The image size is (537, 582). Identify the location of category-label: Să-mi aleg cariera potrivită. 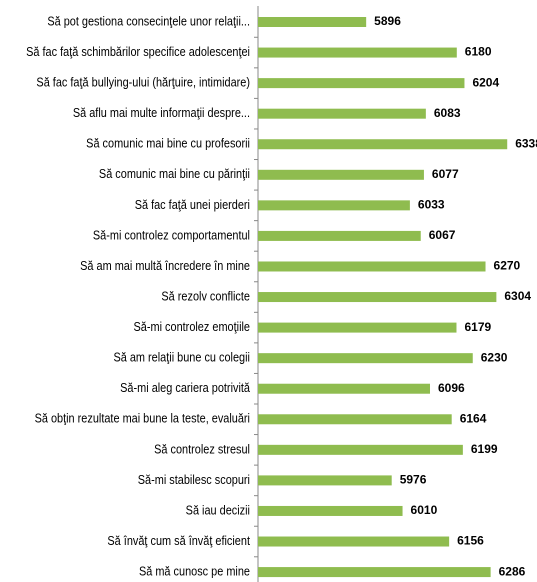
(185, 387).